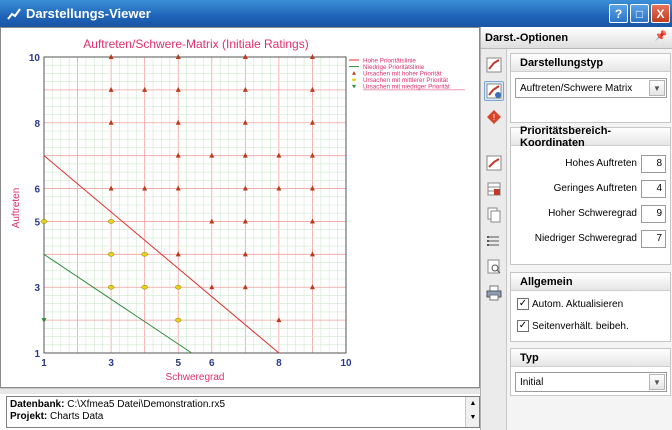 This screenshot has width=672, height=430. I want to click on coord-row: Hohes Auftreten 8, so click(590, 164).